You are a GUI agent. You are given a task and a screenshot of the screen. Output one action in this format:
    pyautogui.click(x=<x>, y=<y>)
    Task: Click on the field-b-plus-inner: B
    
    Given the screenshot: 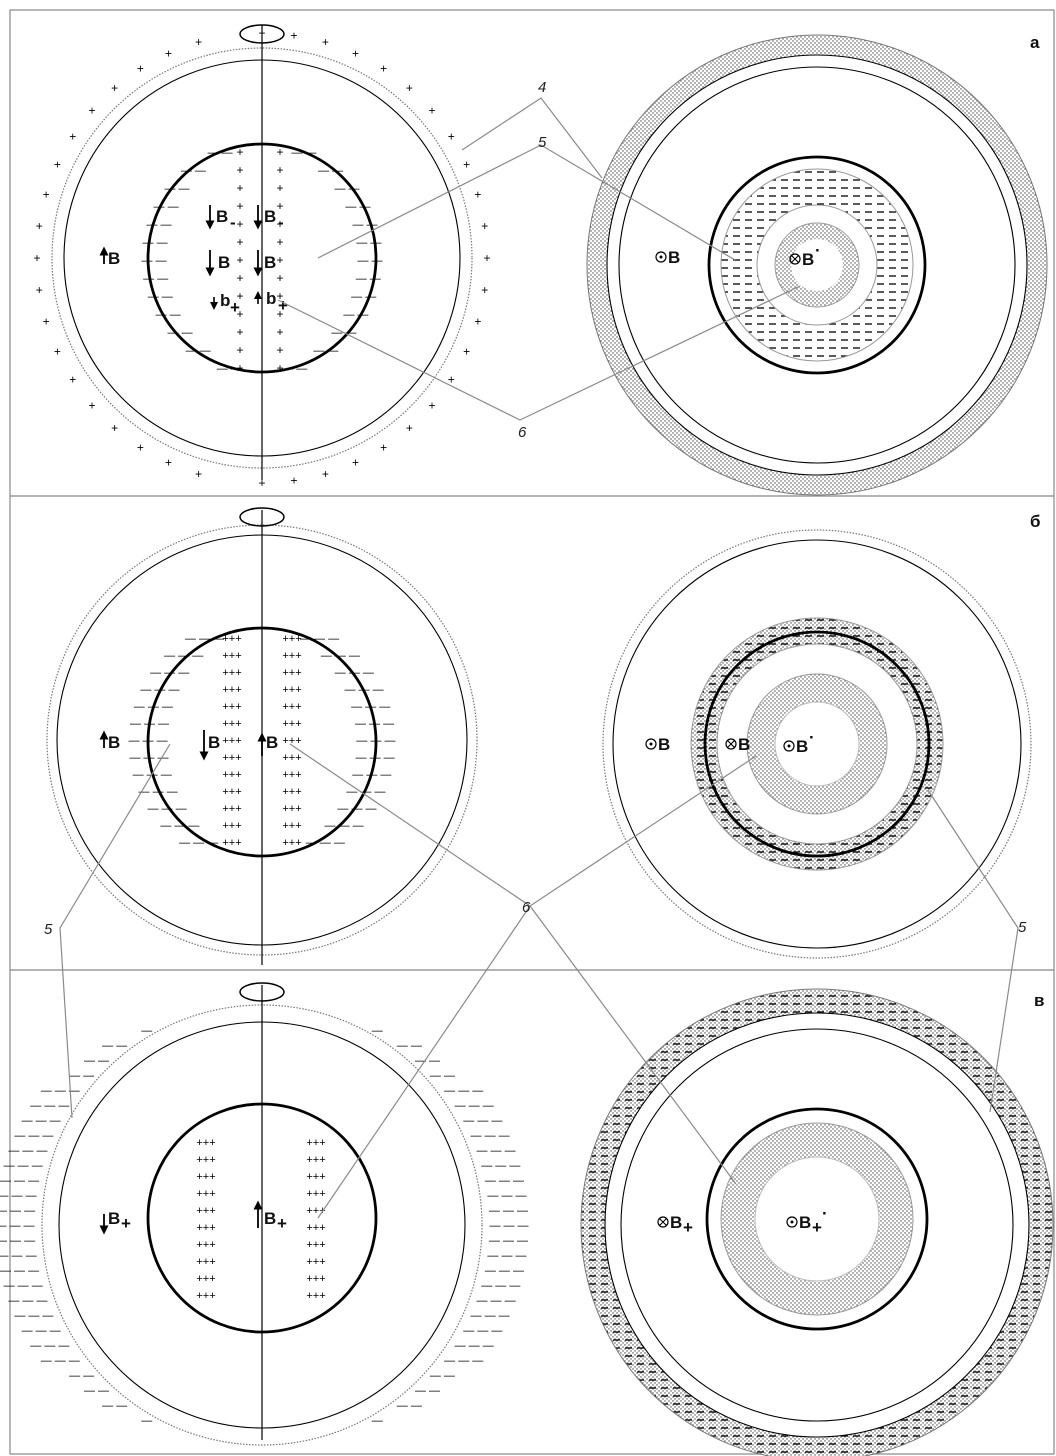 What is the action you would take?
    pyautogui.click(x=270, y=1218)
    